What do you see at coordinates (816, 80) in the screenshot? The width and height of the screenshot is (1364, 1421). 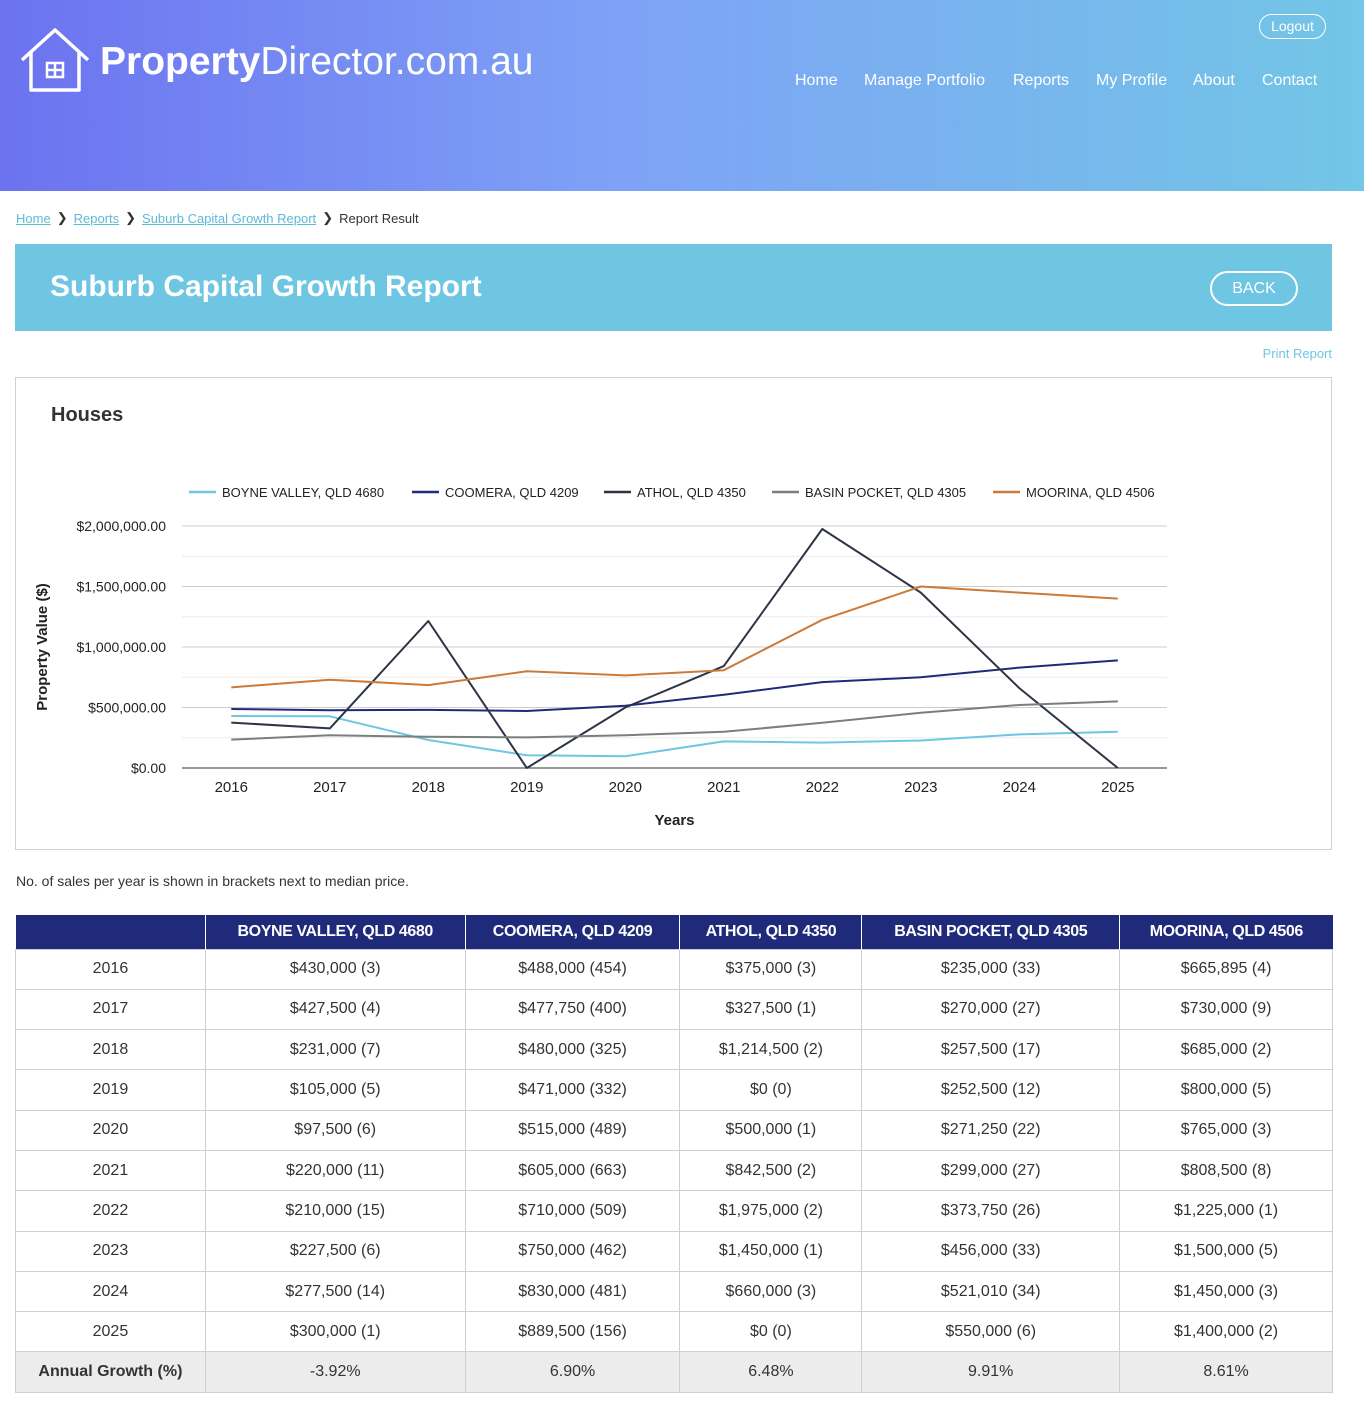 I see `nav-item-home: Home` at bounding box center [816, 80].